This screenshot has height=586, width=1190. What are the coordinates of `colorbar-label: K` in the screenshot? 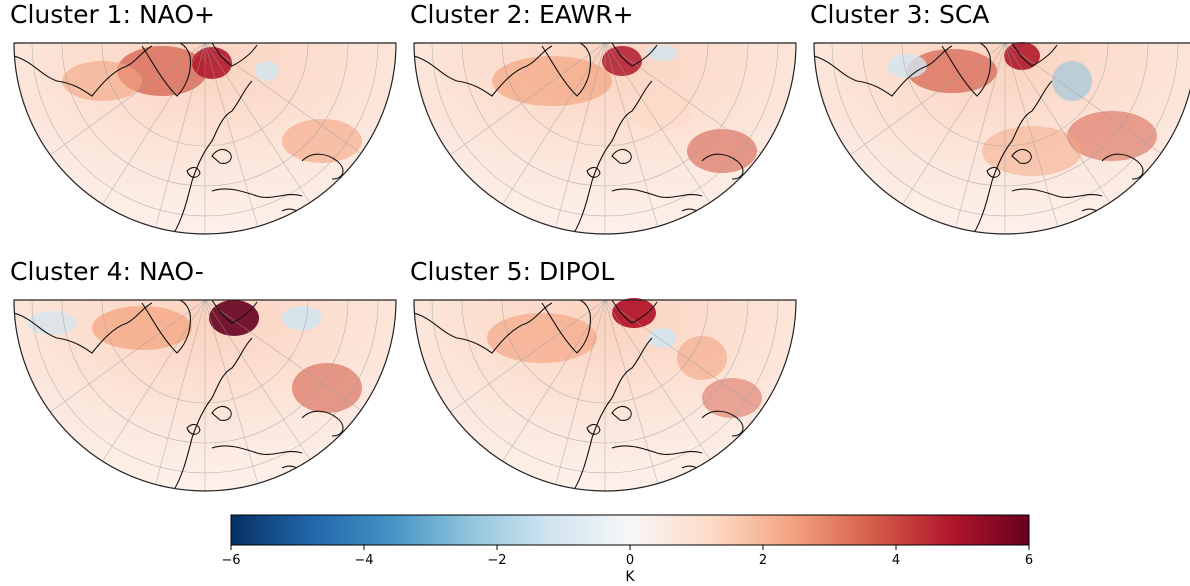 It's located at (630, 577).